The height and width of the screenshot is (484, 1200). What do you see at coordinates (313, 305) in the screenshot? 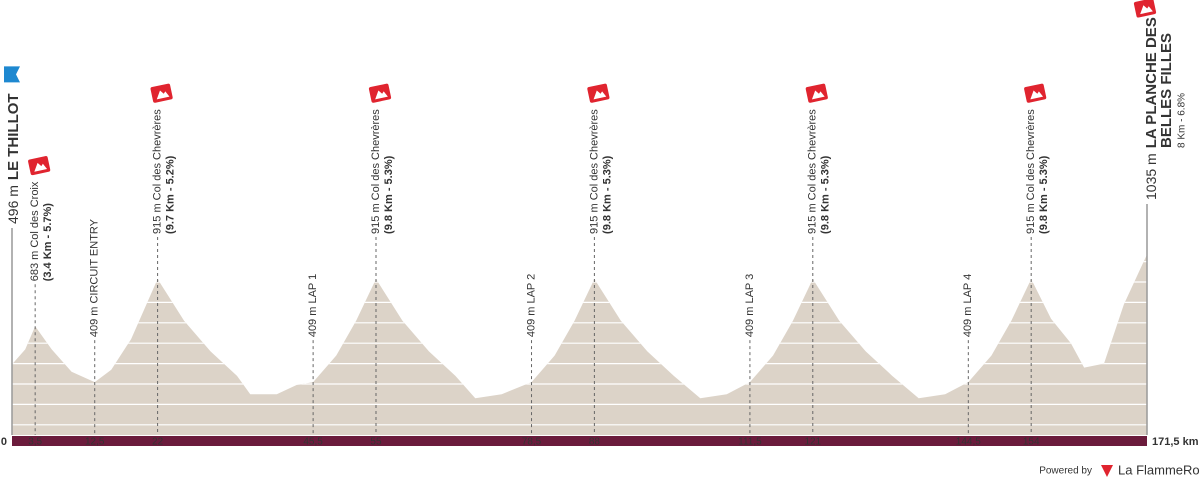
I see `lap-label: 409 m LAP 1` at bounding box center [313, 305].